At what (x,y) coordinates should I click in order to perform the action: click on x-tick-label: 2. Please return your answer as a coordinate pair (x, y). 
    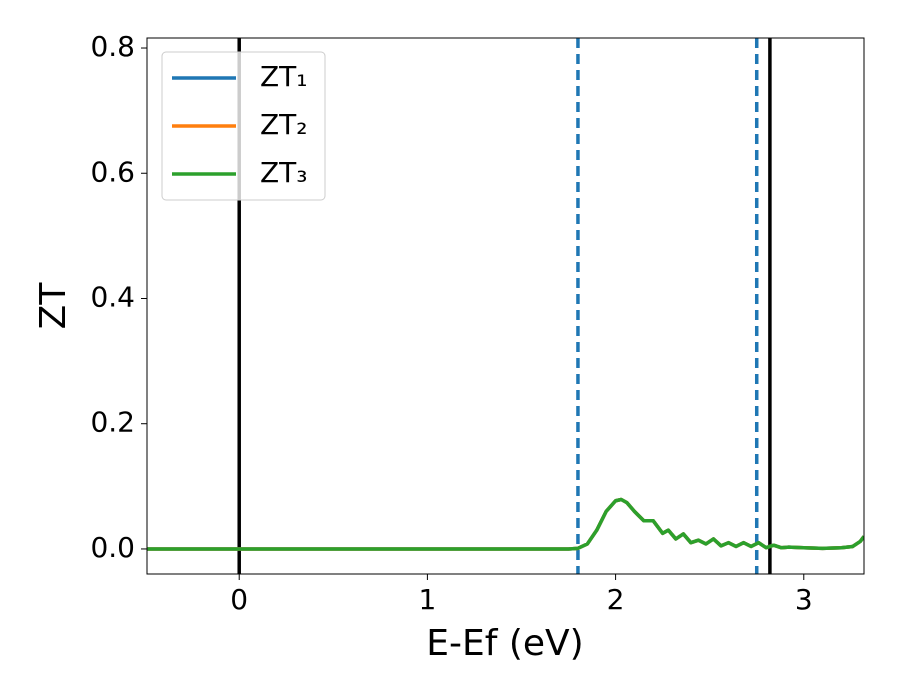
    Looking at the image, I should click on (616, 599).